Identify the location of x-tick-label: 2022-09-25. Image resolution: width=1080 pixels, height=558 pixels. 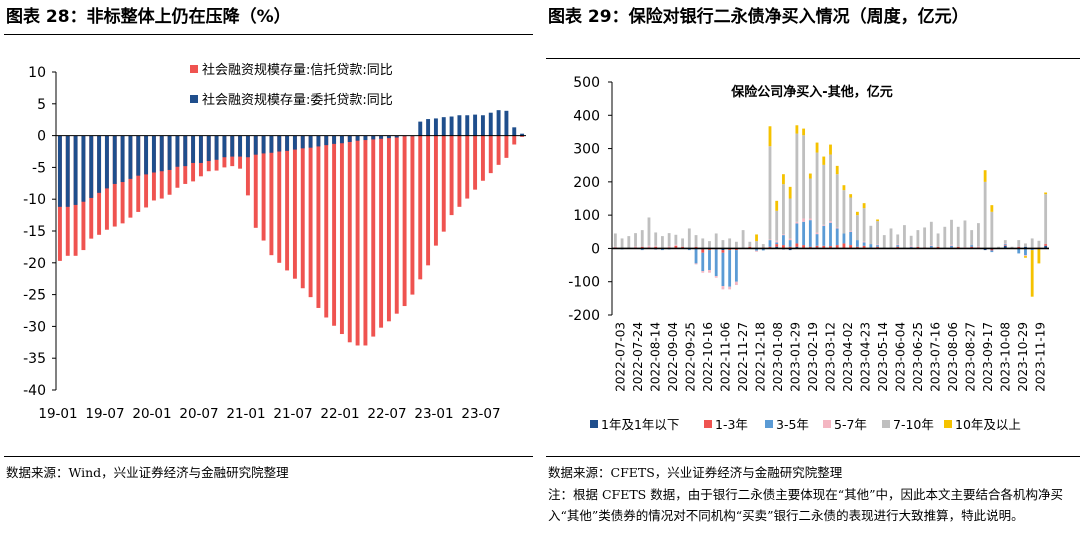
(691, 357).